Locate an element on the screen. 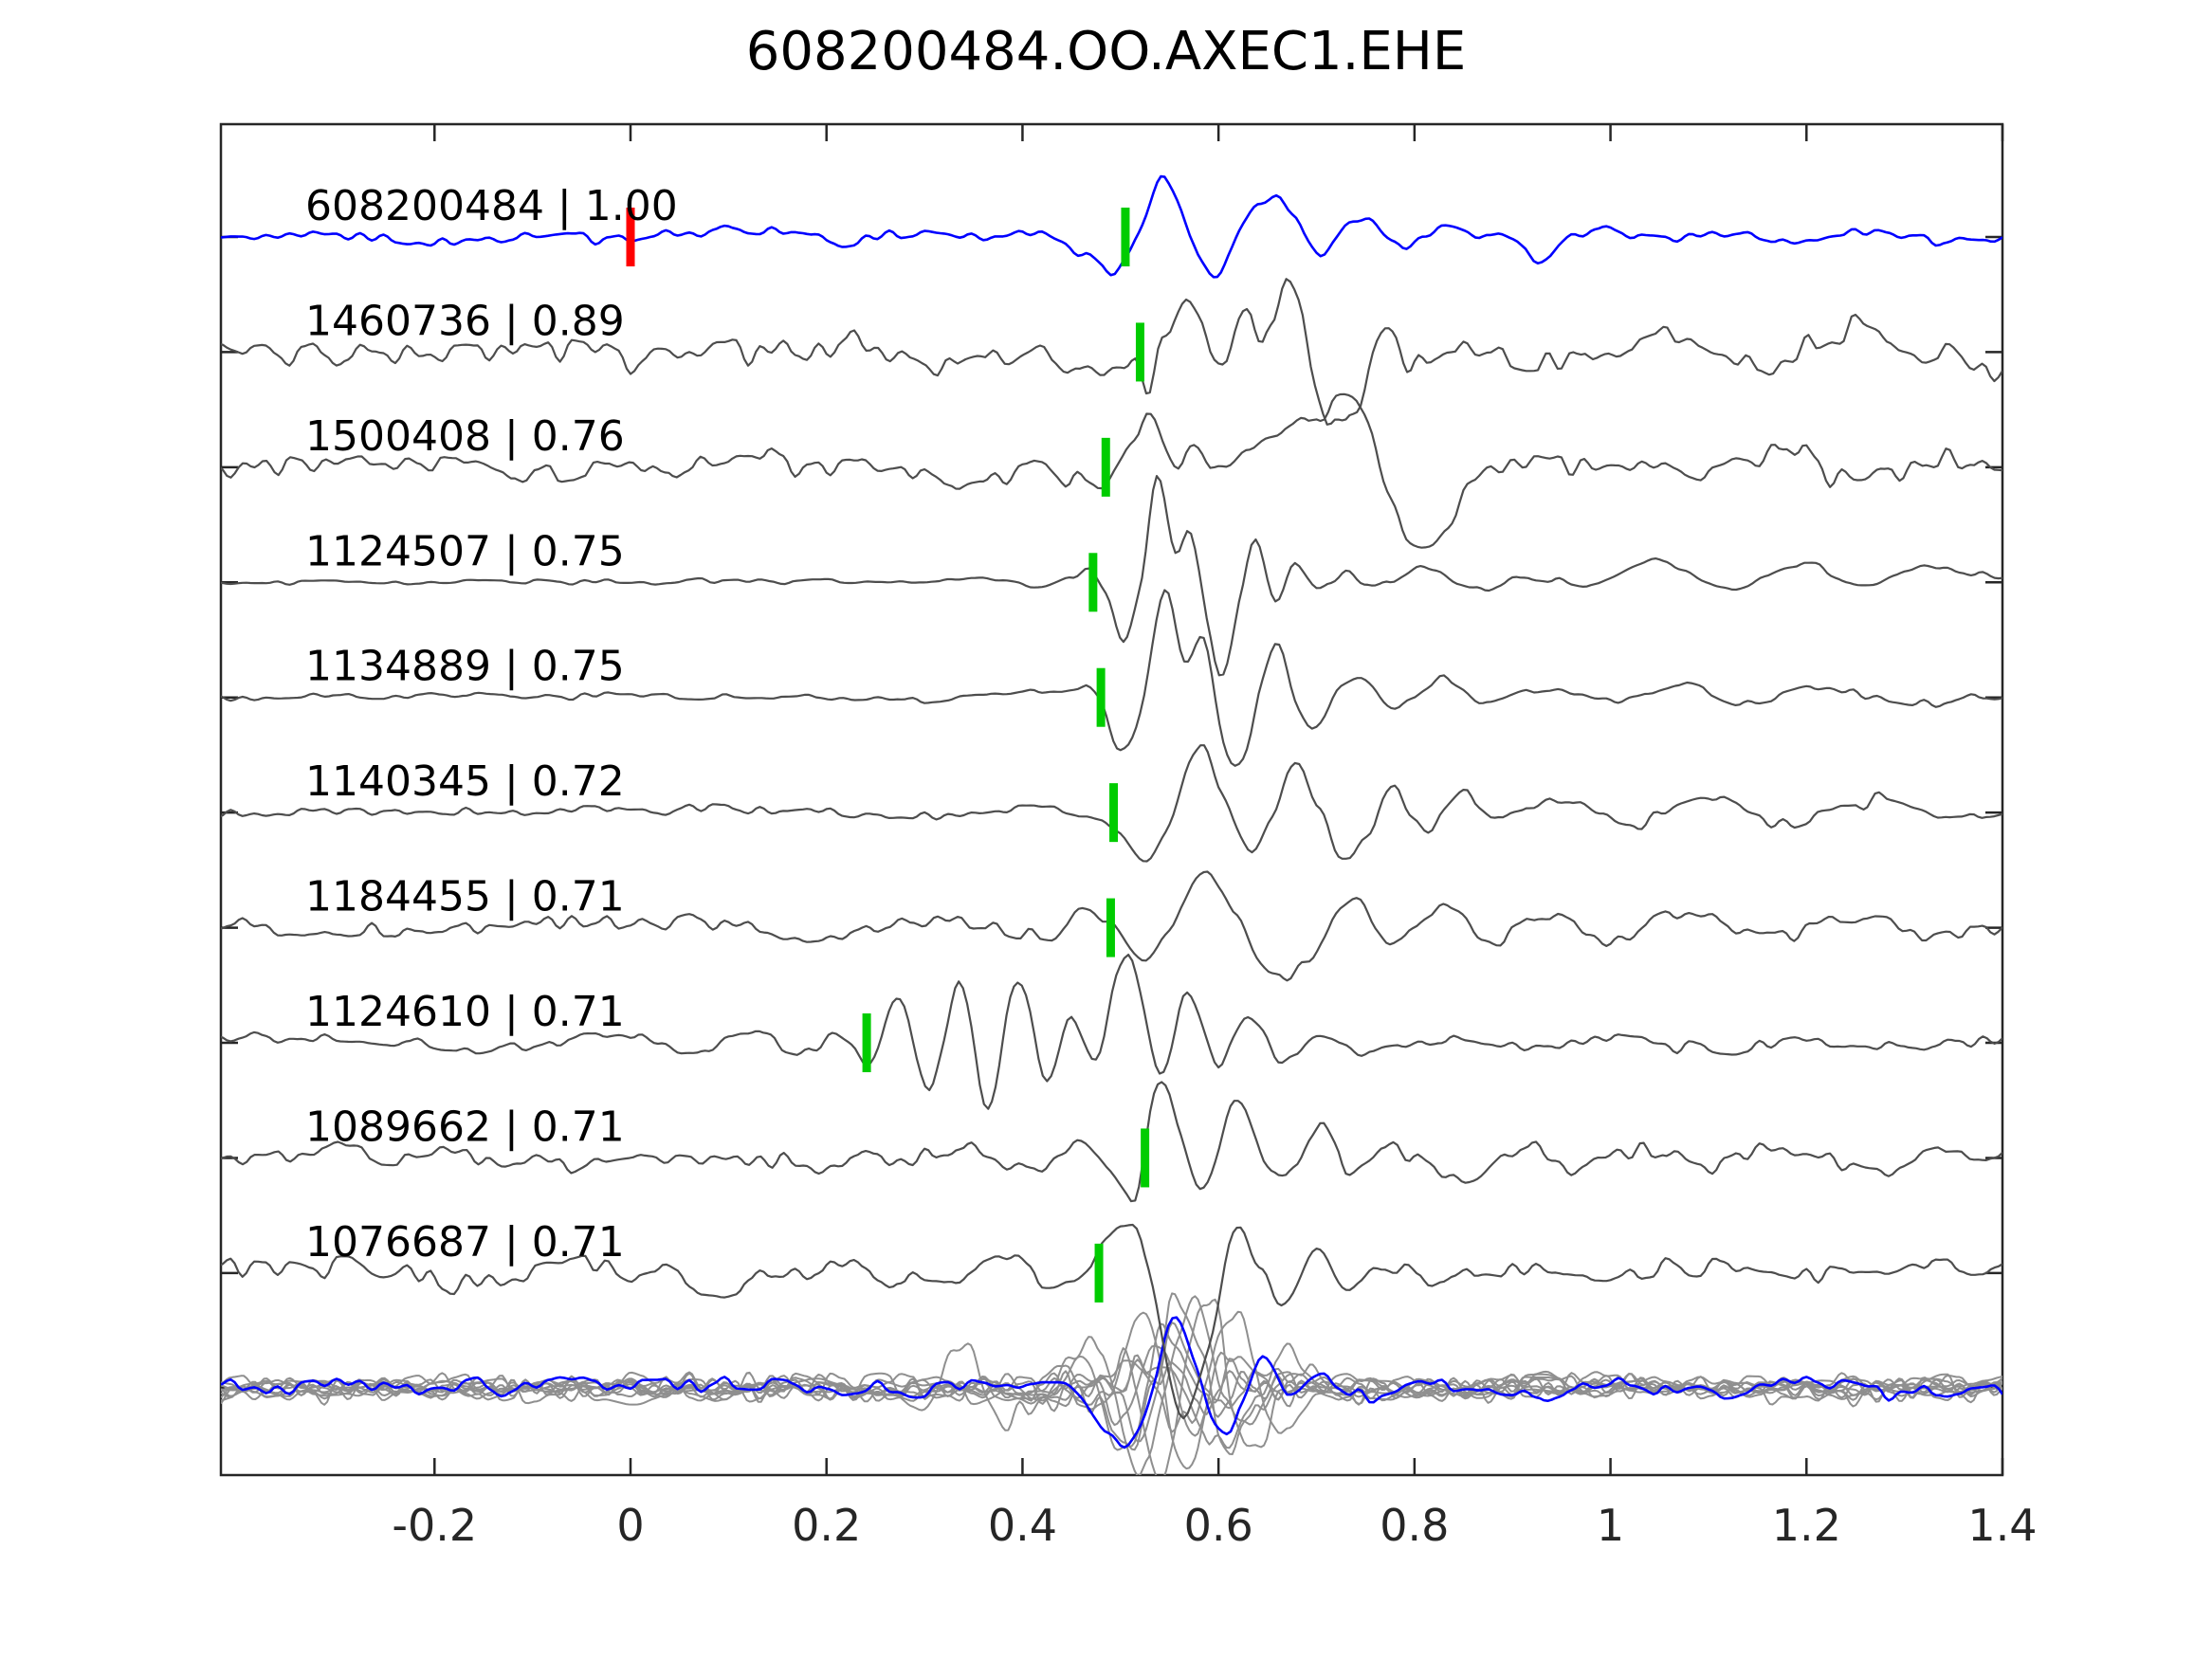 The image size is (2212, 1659). x-tick-label: 0.4 is located at coordinates (1022, 1525).